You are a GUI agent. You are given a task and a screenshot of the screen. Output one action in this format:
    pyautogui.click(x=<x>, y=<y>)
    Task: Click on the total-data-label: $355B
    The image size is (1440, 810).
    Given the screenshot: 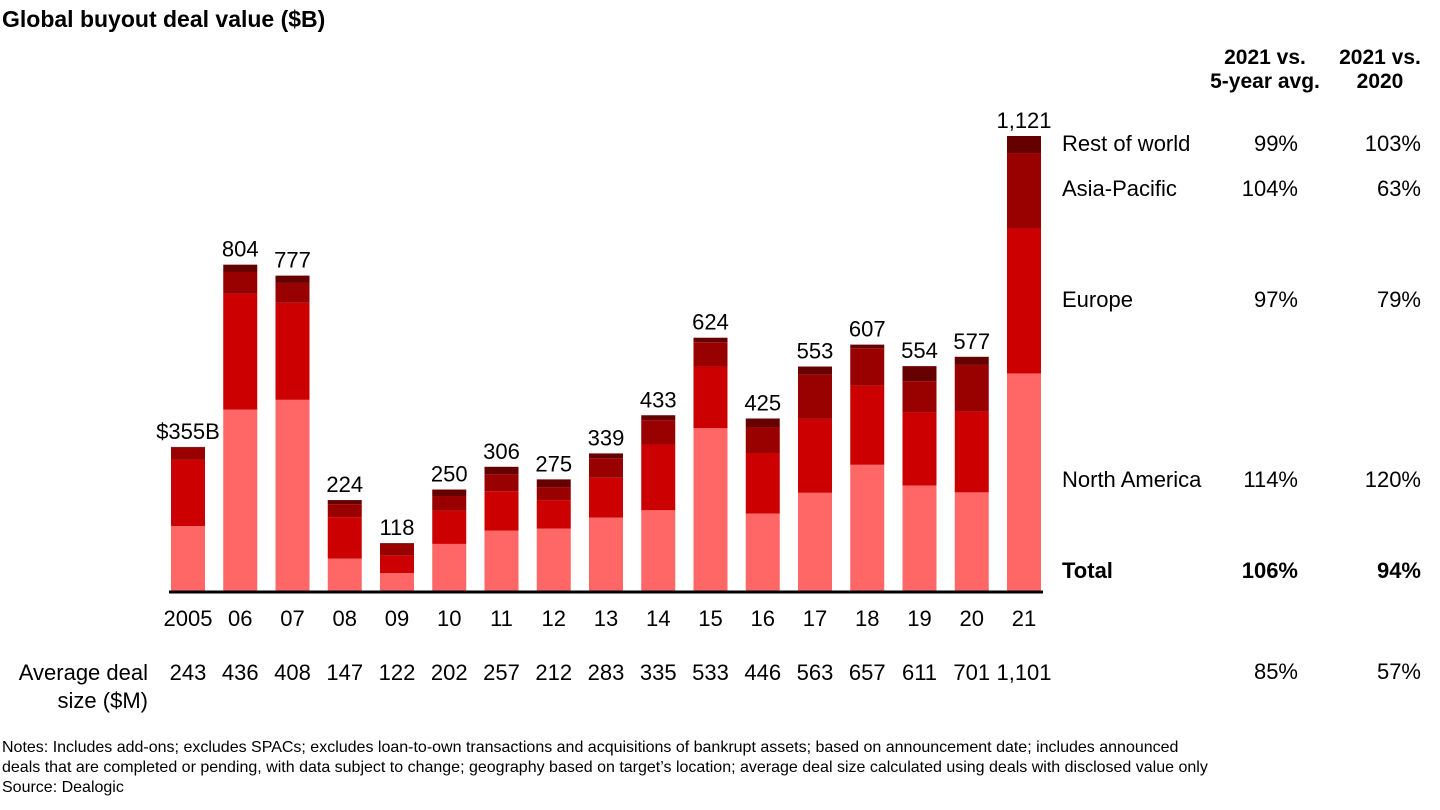 What is the action you would take?
    pyautogui.click(x=188, y=431)
    